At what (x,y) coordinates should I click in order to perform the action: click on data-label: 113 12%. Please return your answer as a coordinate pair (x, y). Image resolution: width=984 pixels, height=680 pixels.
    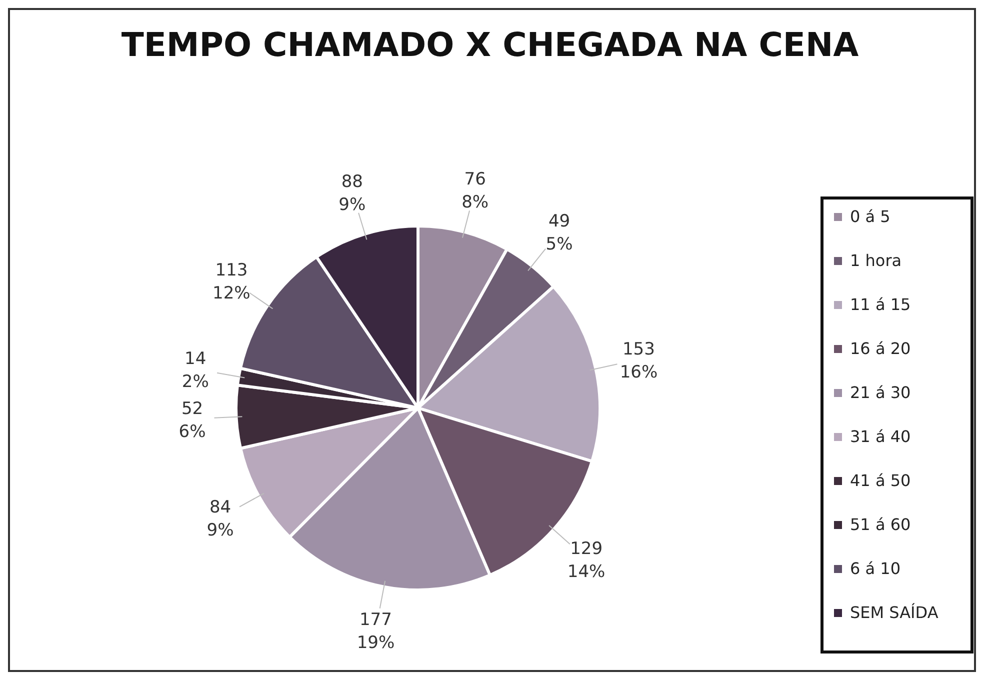
    Looking at the image, I should click on (231, 282).